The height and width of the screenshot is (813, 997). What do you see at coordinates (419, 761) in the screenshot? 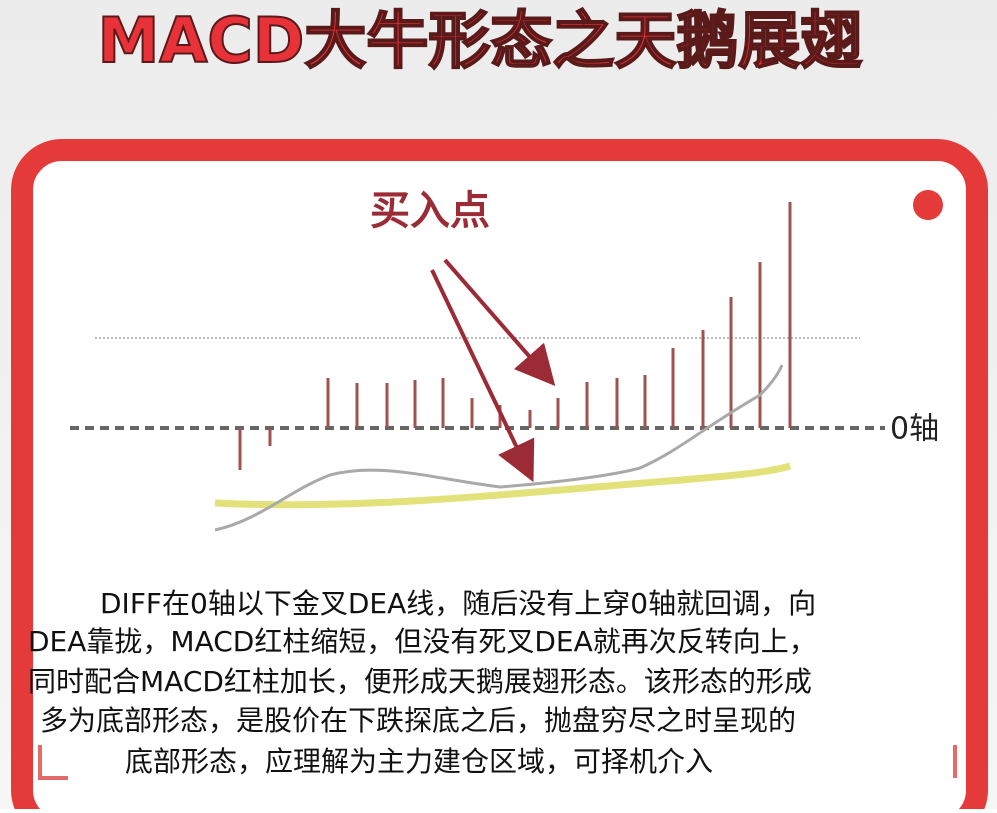
I see `text-line: 底部形态，应理解为主力建仓区域，可择机介入` at bounding box center [419, 761].